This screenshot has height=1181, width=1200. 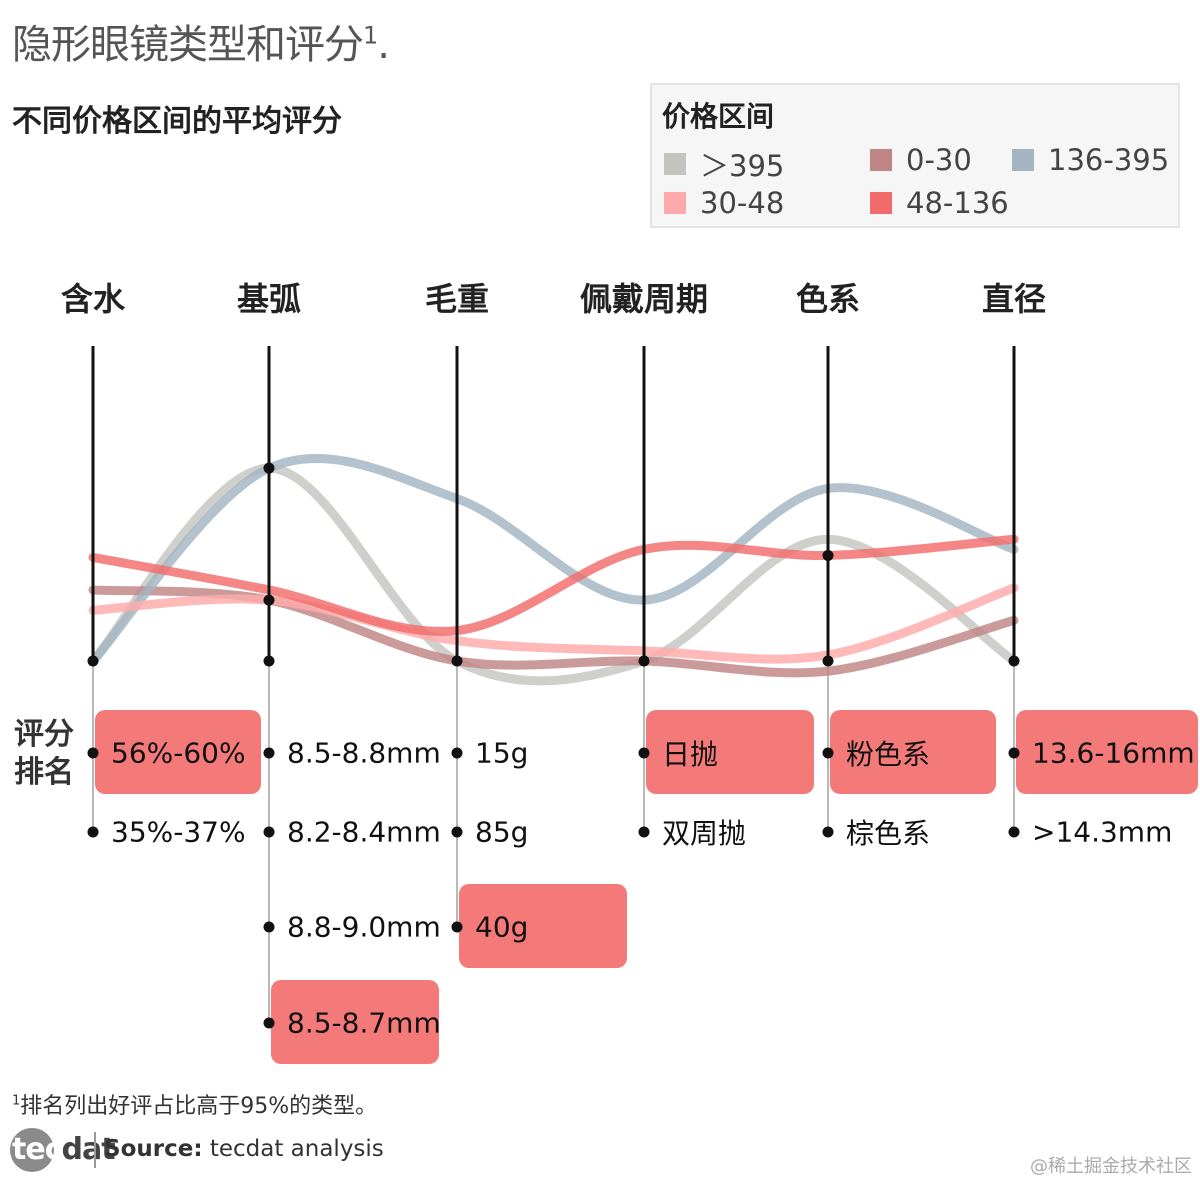 I want to click on category-label: 15g, so click(x=502, y=753).